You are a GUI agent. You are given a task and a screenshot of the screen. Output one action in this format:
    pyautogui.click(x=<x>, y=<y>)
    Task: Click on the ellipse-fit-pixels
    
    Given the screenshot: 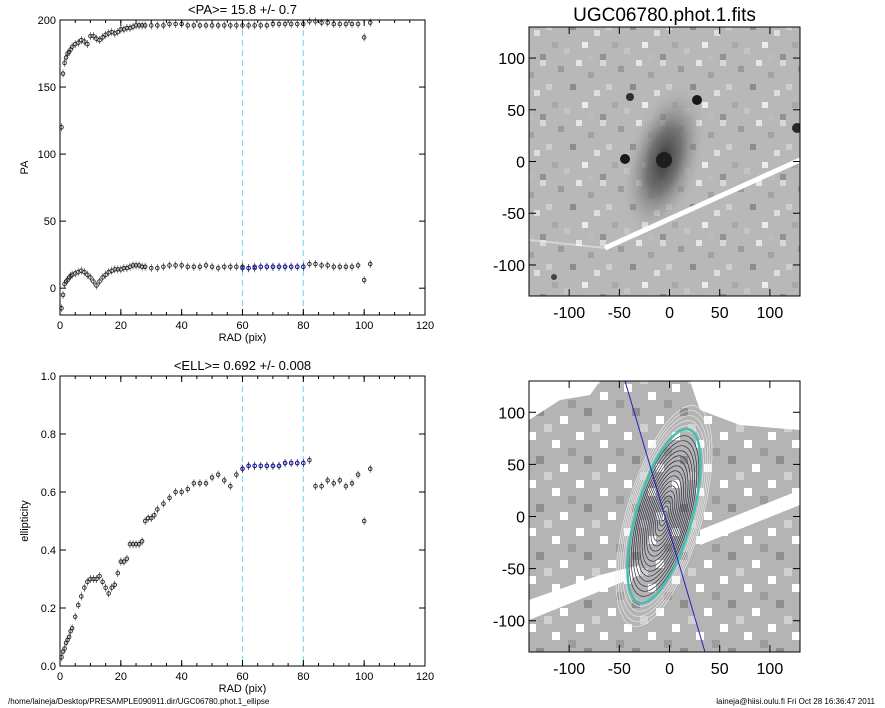 What is the action you would take?
    pyautogui.click(x=664, y=516)
    